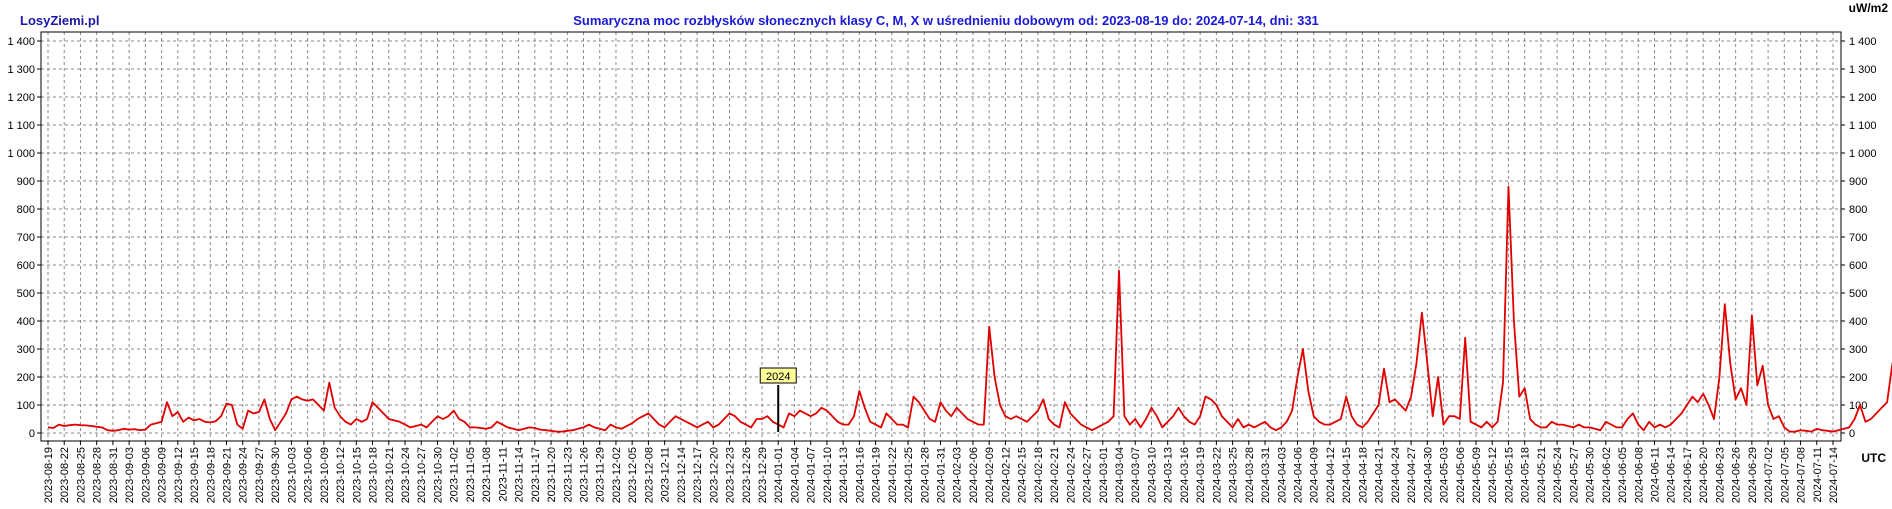  I want to click on x-tick-label: 2024-05-21, so click(1542, 475).